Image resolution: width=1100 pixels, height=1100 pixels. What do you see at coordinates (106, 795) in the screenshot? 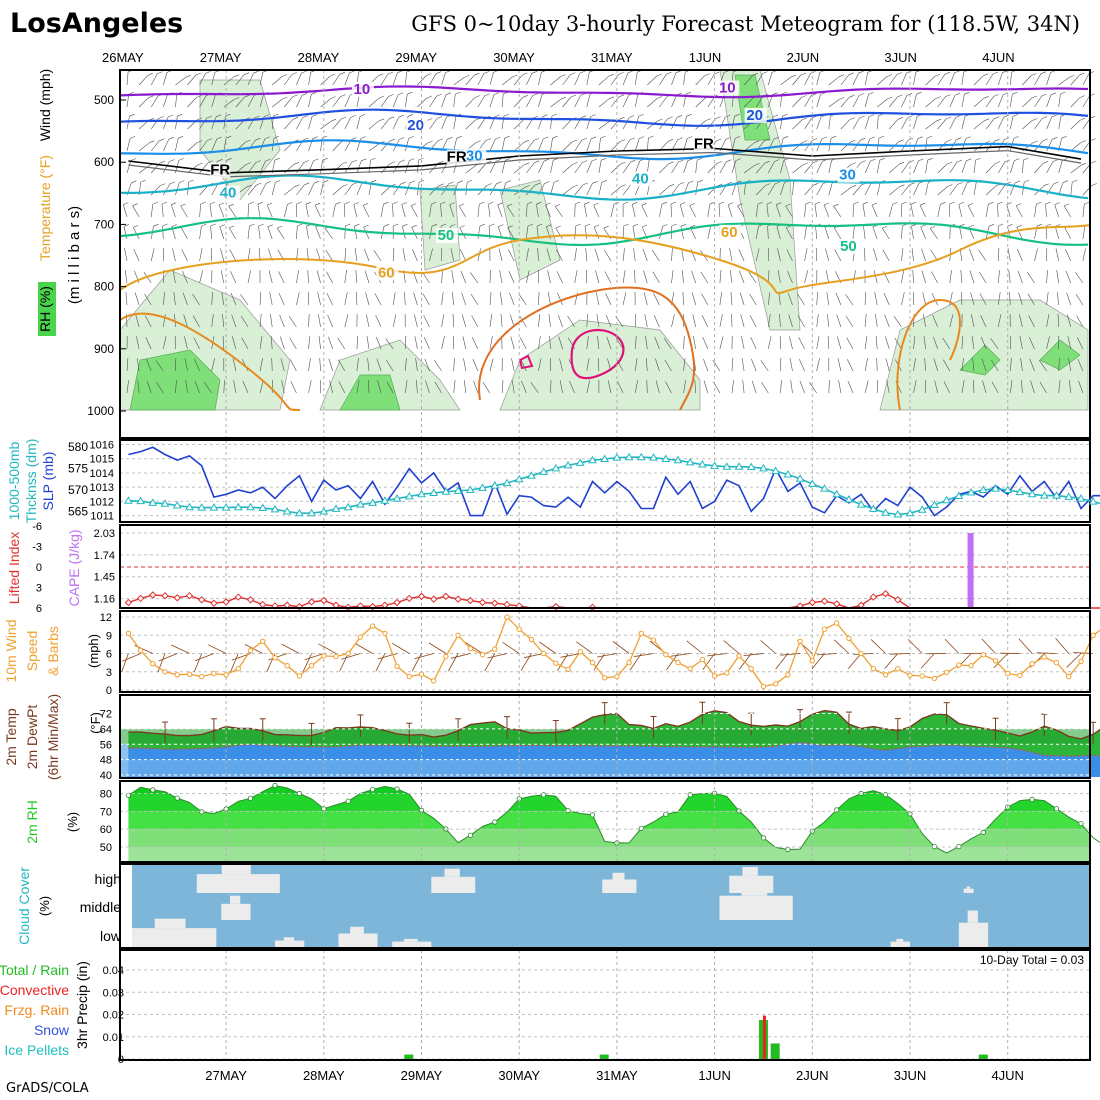
I see `rh-tick-label: 80` at bounding box center [106, 795].